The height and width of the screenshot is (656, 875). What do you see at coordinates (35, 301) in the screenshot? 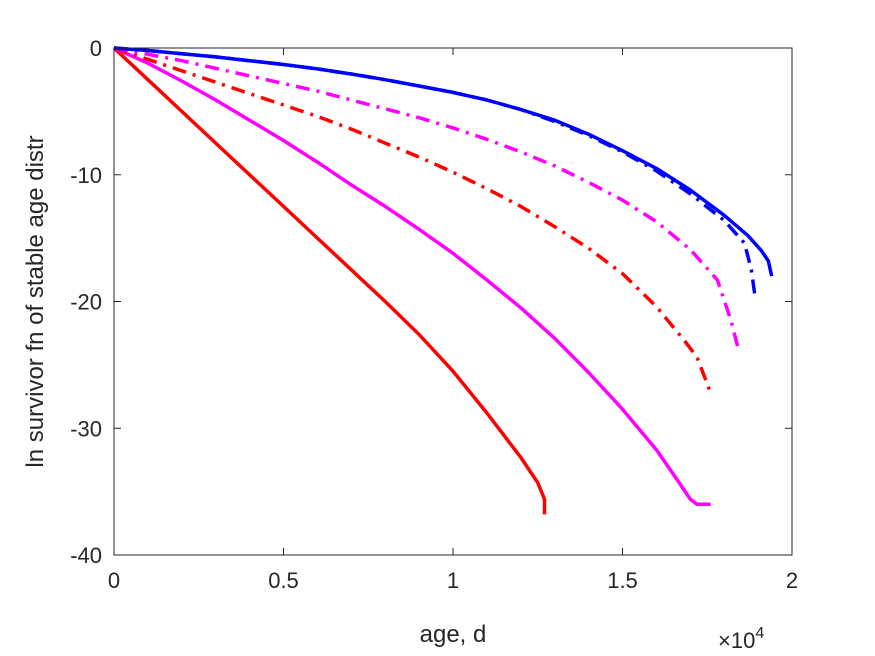
I see `y-axis-label: ln survivor fn of stable age distr` at bounding box center [35, 301].